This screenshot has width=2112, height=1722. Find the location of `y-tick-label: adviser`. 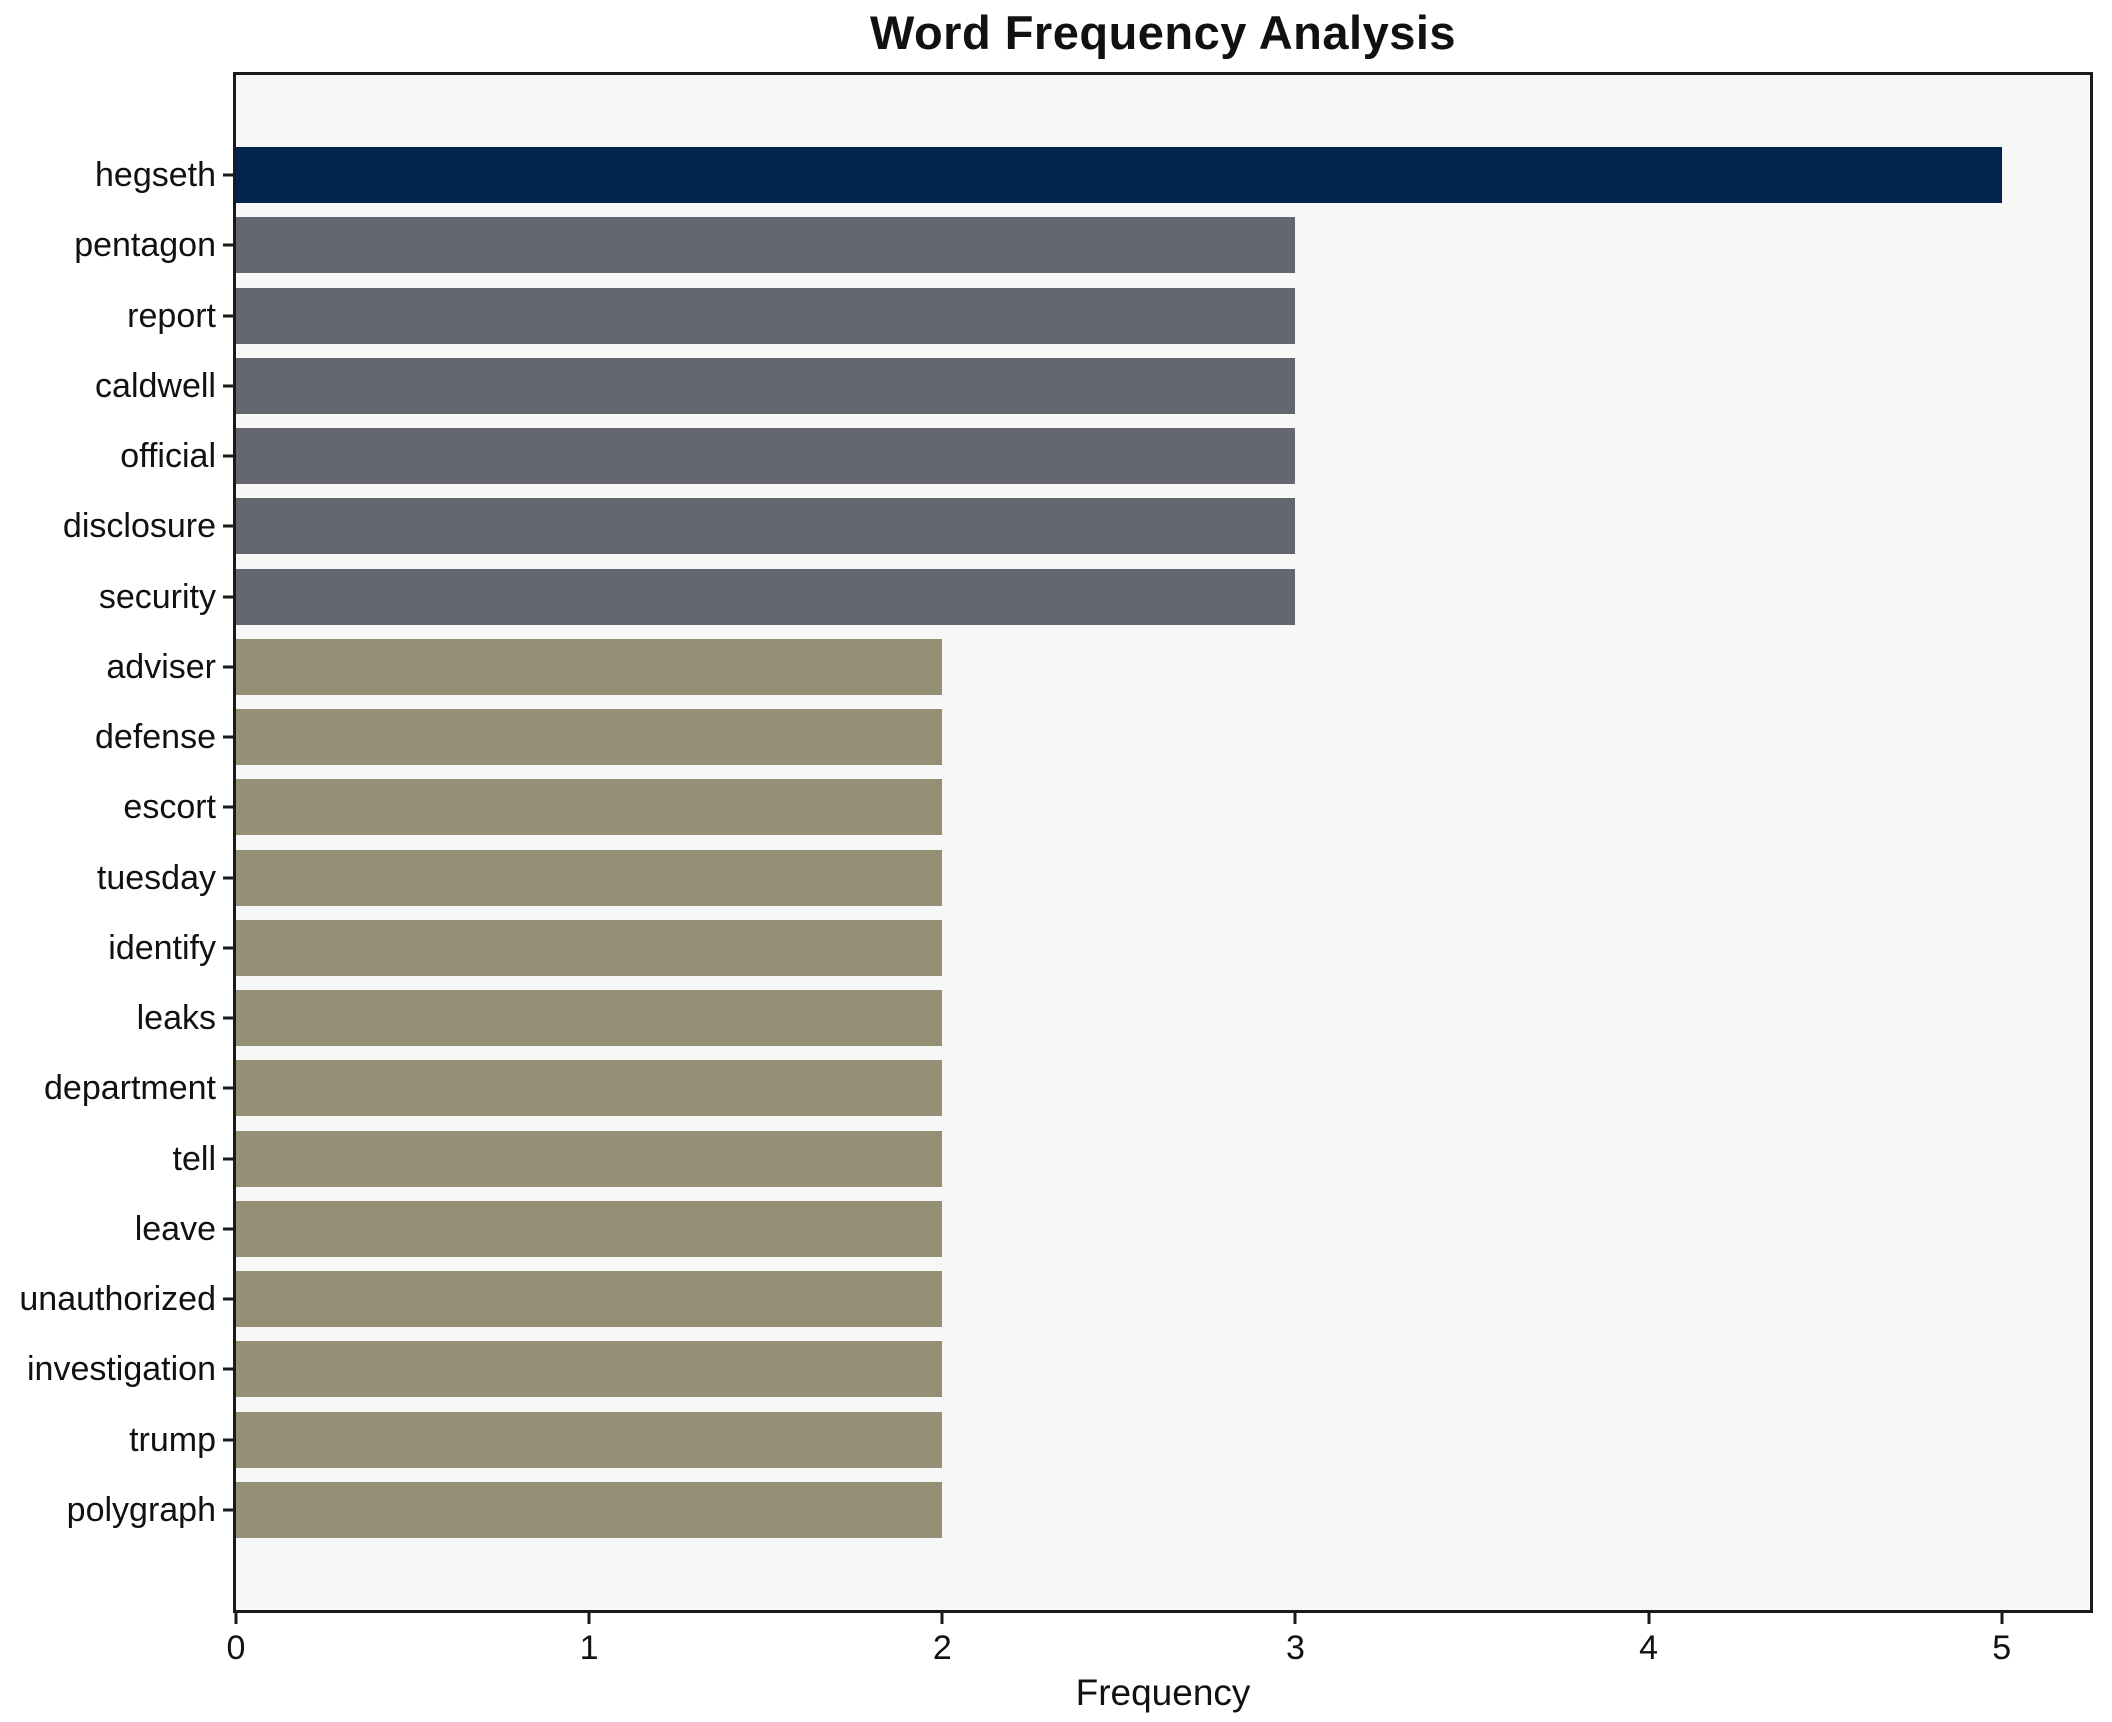

y-tick-label: adviser is located at coordinates (161, 666).